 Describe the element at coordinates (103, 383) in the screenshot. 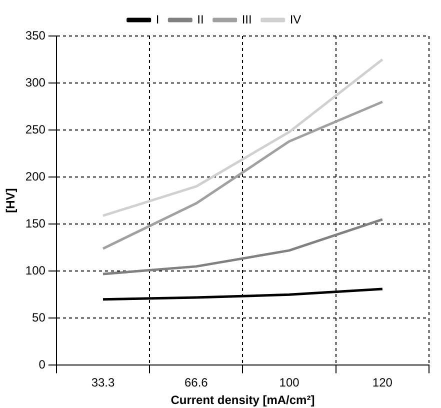

I see `x-tick-label: 33.3` at that location.